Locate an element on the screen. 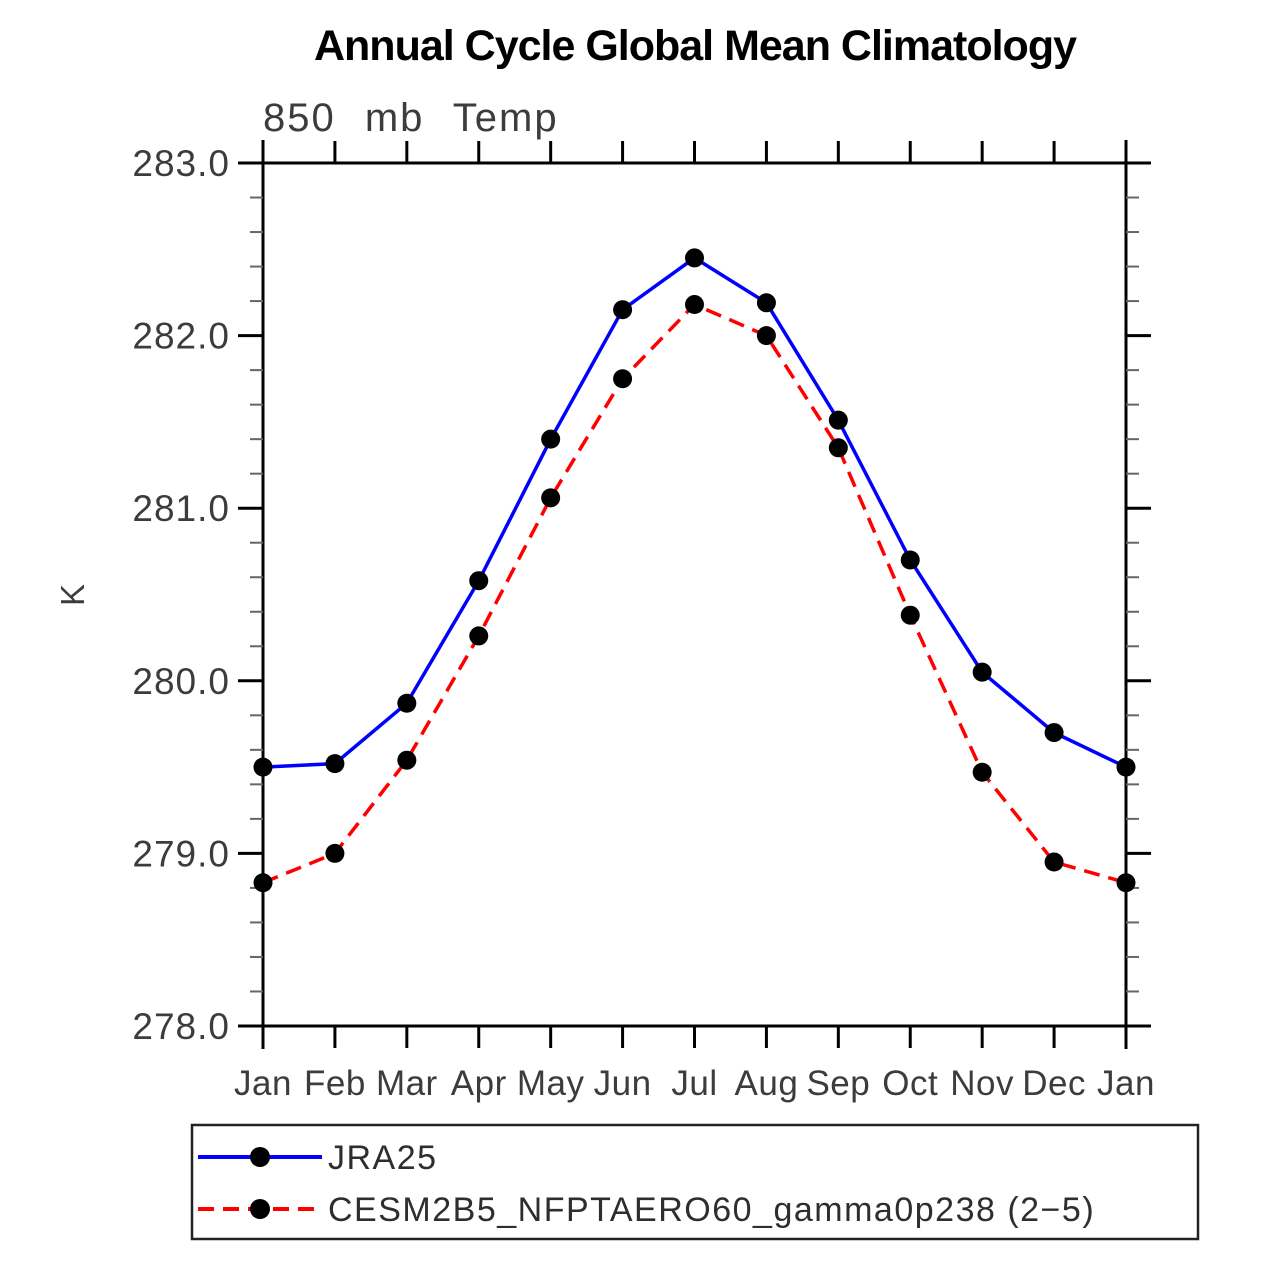 The width and height of the screenshot is (1271, 1271). y-tick-label: 283.0 is located at coordinates (181, 163).